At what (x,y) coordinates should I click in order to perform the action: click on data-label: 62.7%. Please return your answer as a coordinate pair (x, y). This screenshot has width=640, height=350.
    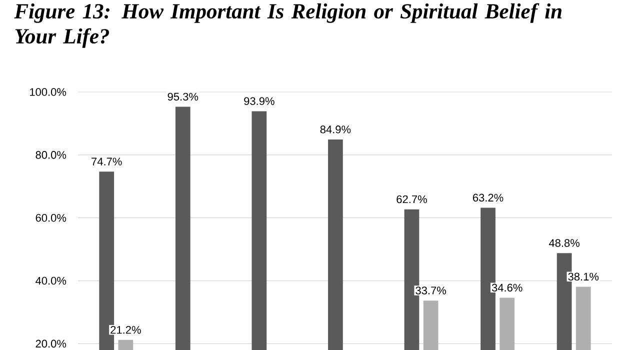
    Looking at the image, I should click on (411, 199).